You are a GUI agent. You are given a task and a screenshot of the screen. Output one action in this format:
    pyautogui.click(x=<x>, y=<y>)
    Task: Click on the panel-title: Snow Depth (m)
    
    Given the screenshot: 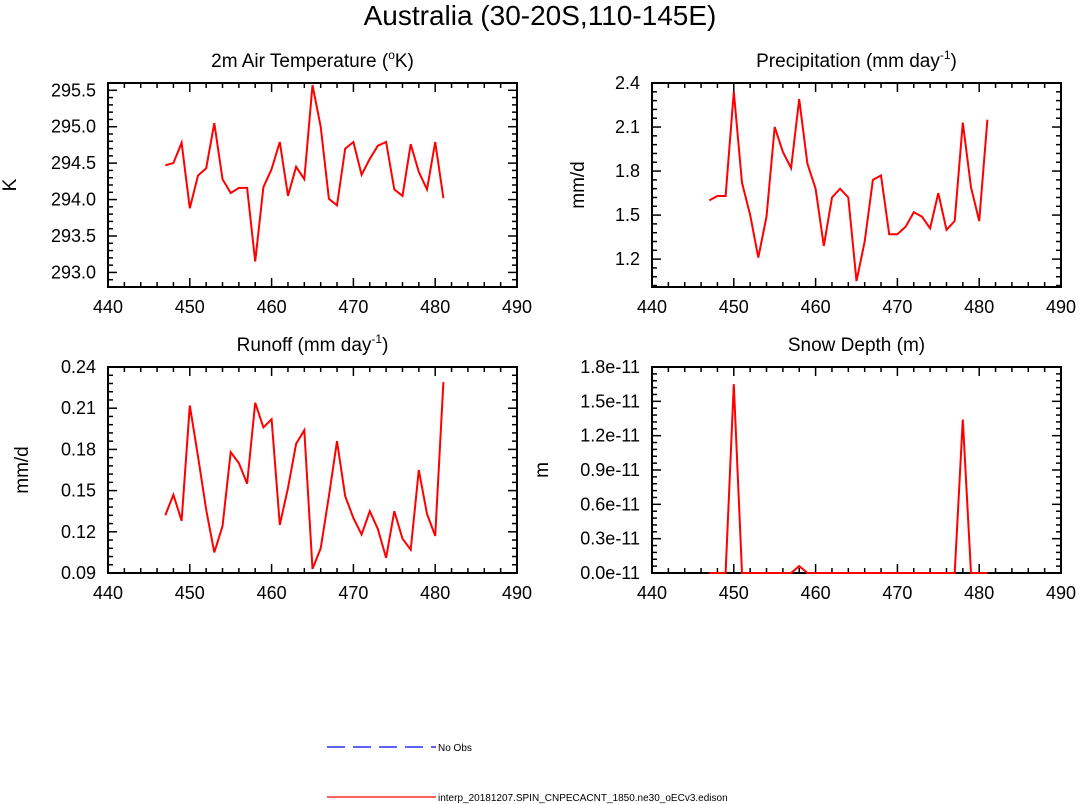 What is the action you would take?
    pyautogui.click(x=856, y=345)
    